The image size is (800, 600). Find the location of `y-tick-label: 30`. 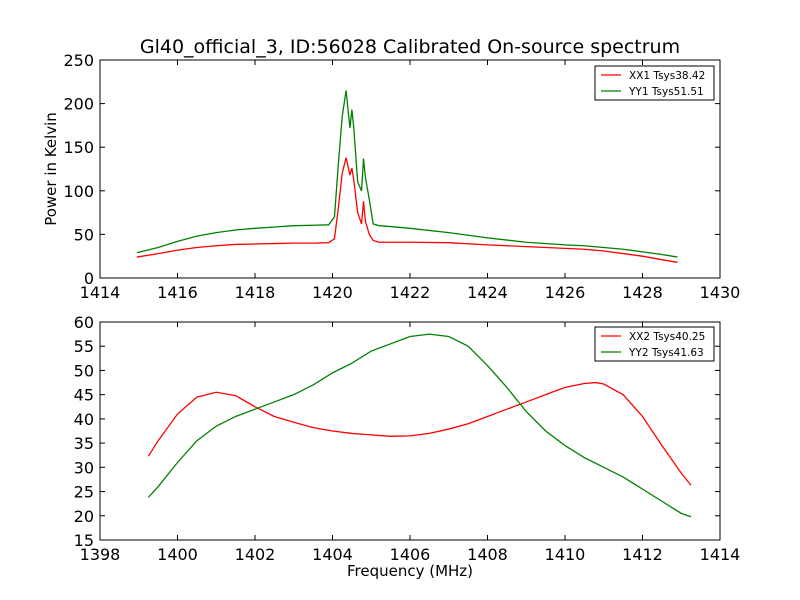

y-tick-label: 30 is located at coordinates (84, 467).